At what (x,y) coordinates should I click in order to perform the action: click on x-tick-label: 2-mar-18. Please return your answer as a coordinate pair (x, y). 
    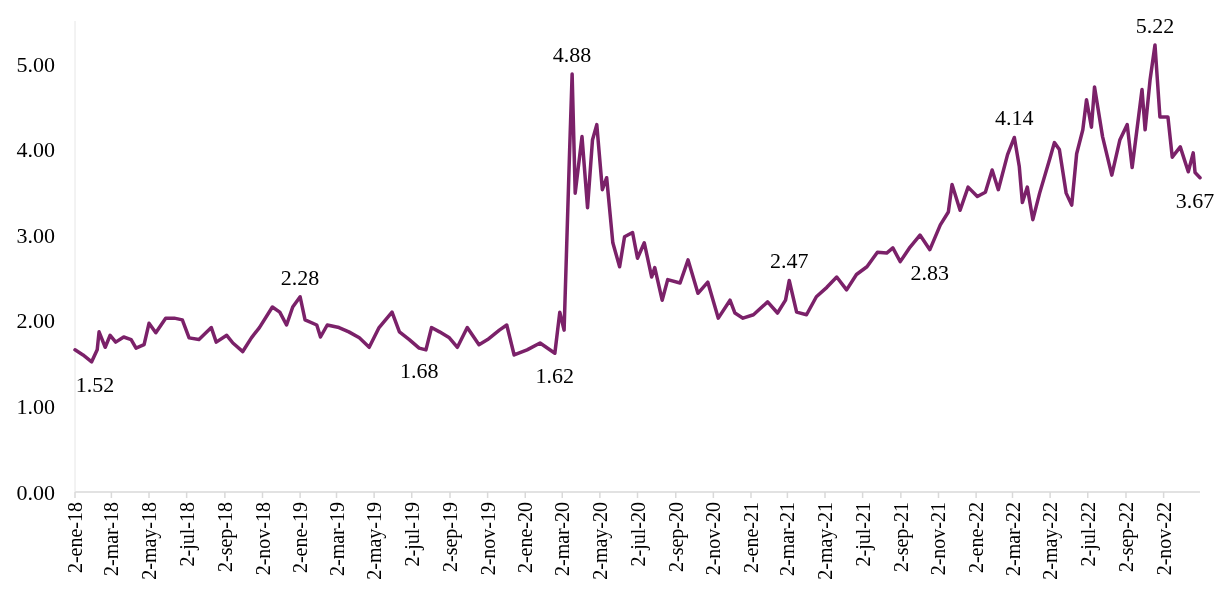
    Looking at the image, I should click on (111, 539).